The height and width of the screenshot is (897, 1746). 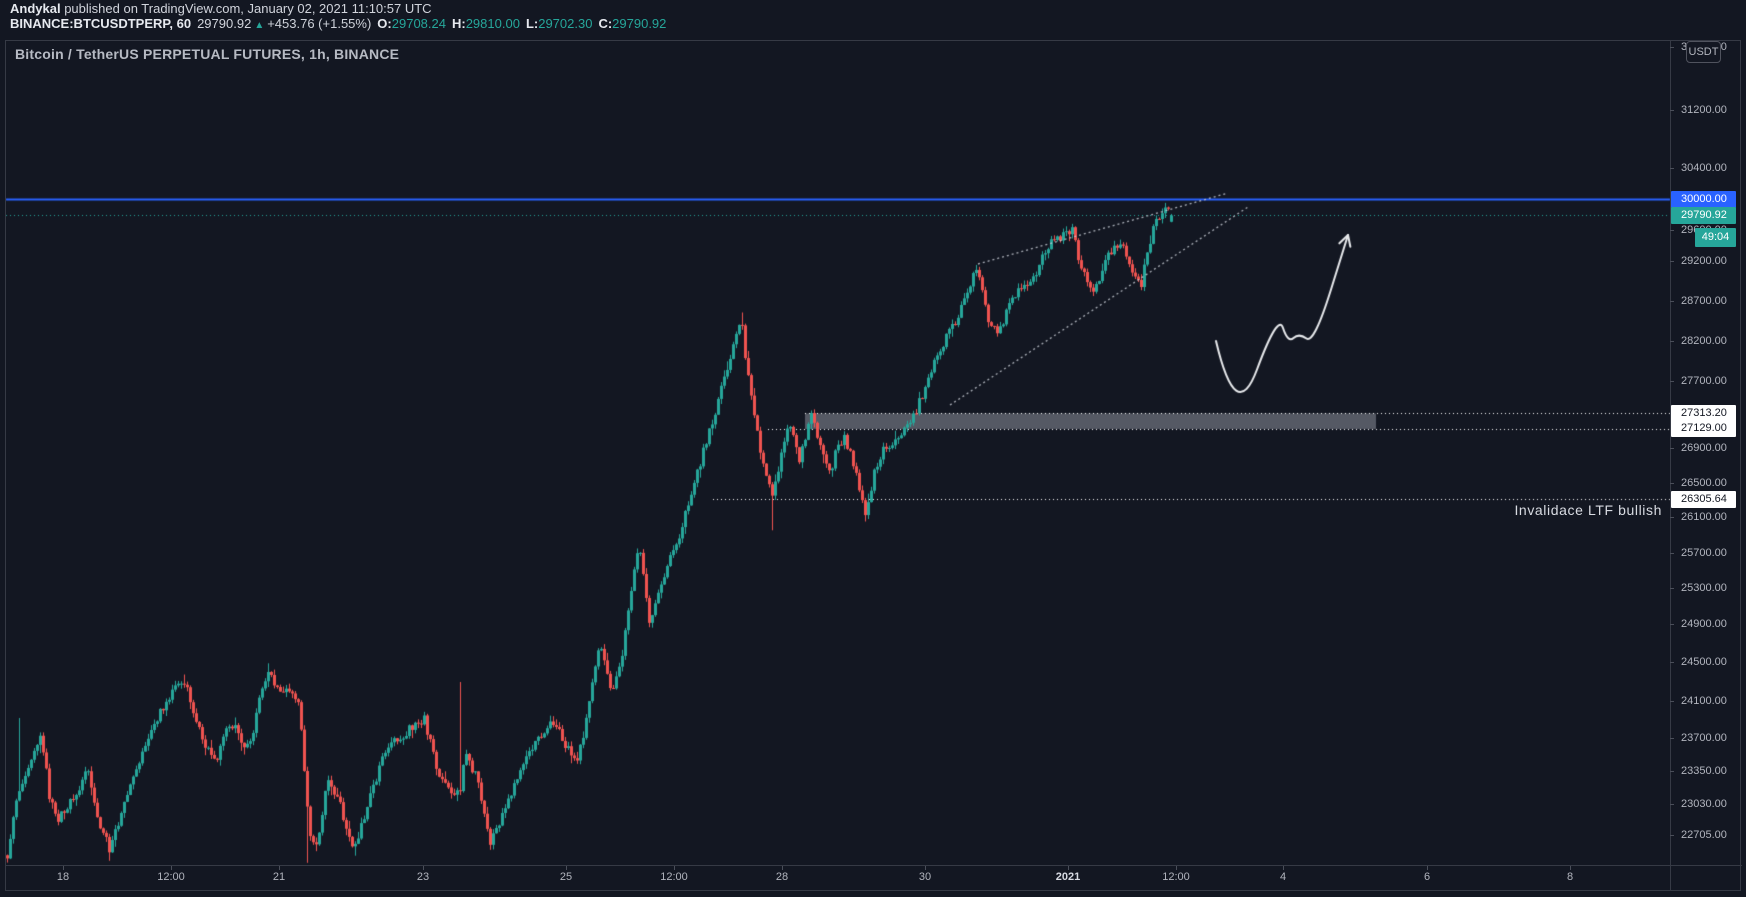 I want to click on price-tick-label: 25700.00, so click(x=1704, y=553).